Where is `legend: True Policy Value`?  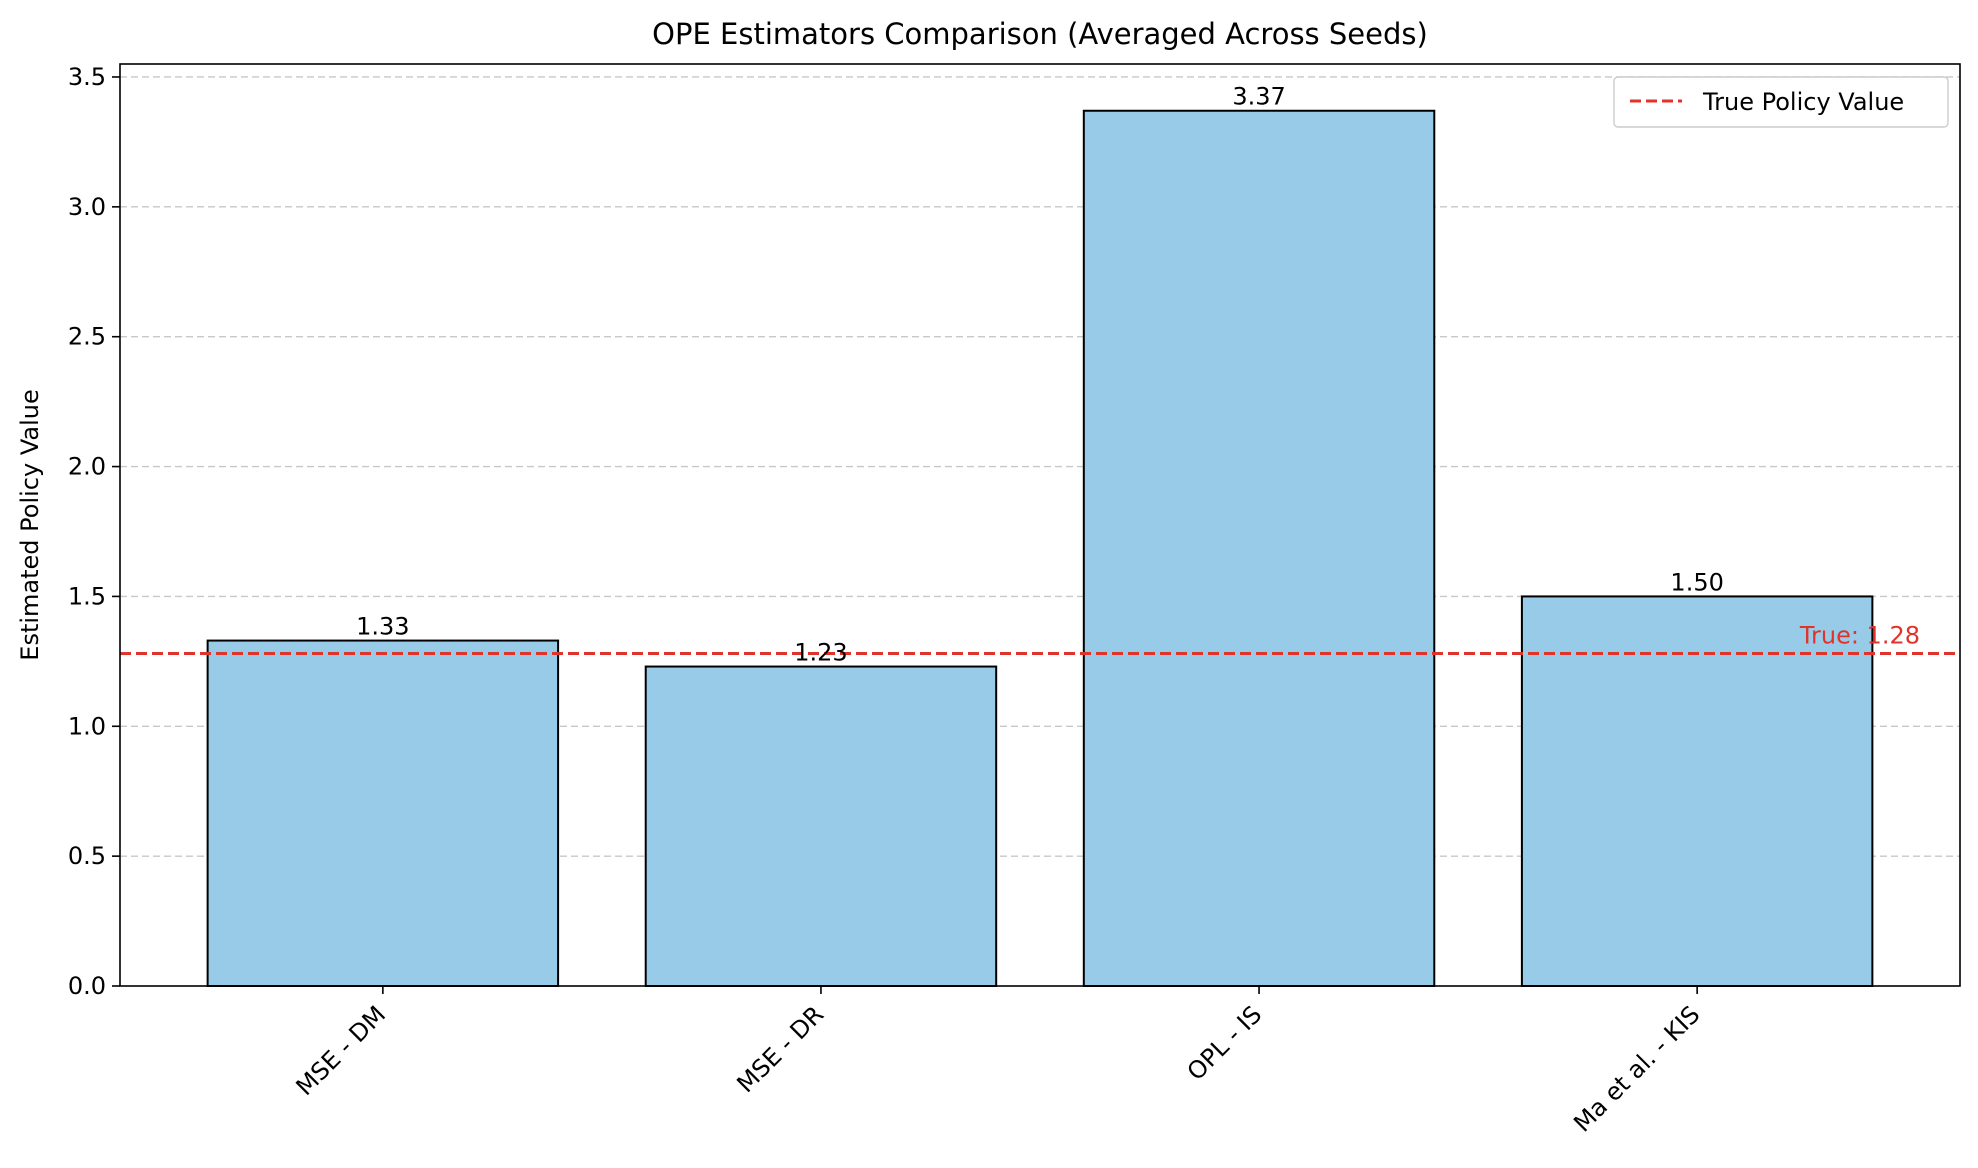 legend: True Policy Value is located at coordinates (1781, 102).